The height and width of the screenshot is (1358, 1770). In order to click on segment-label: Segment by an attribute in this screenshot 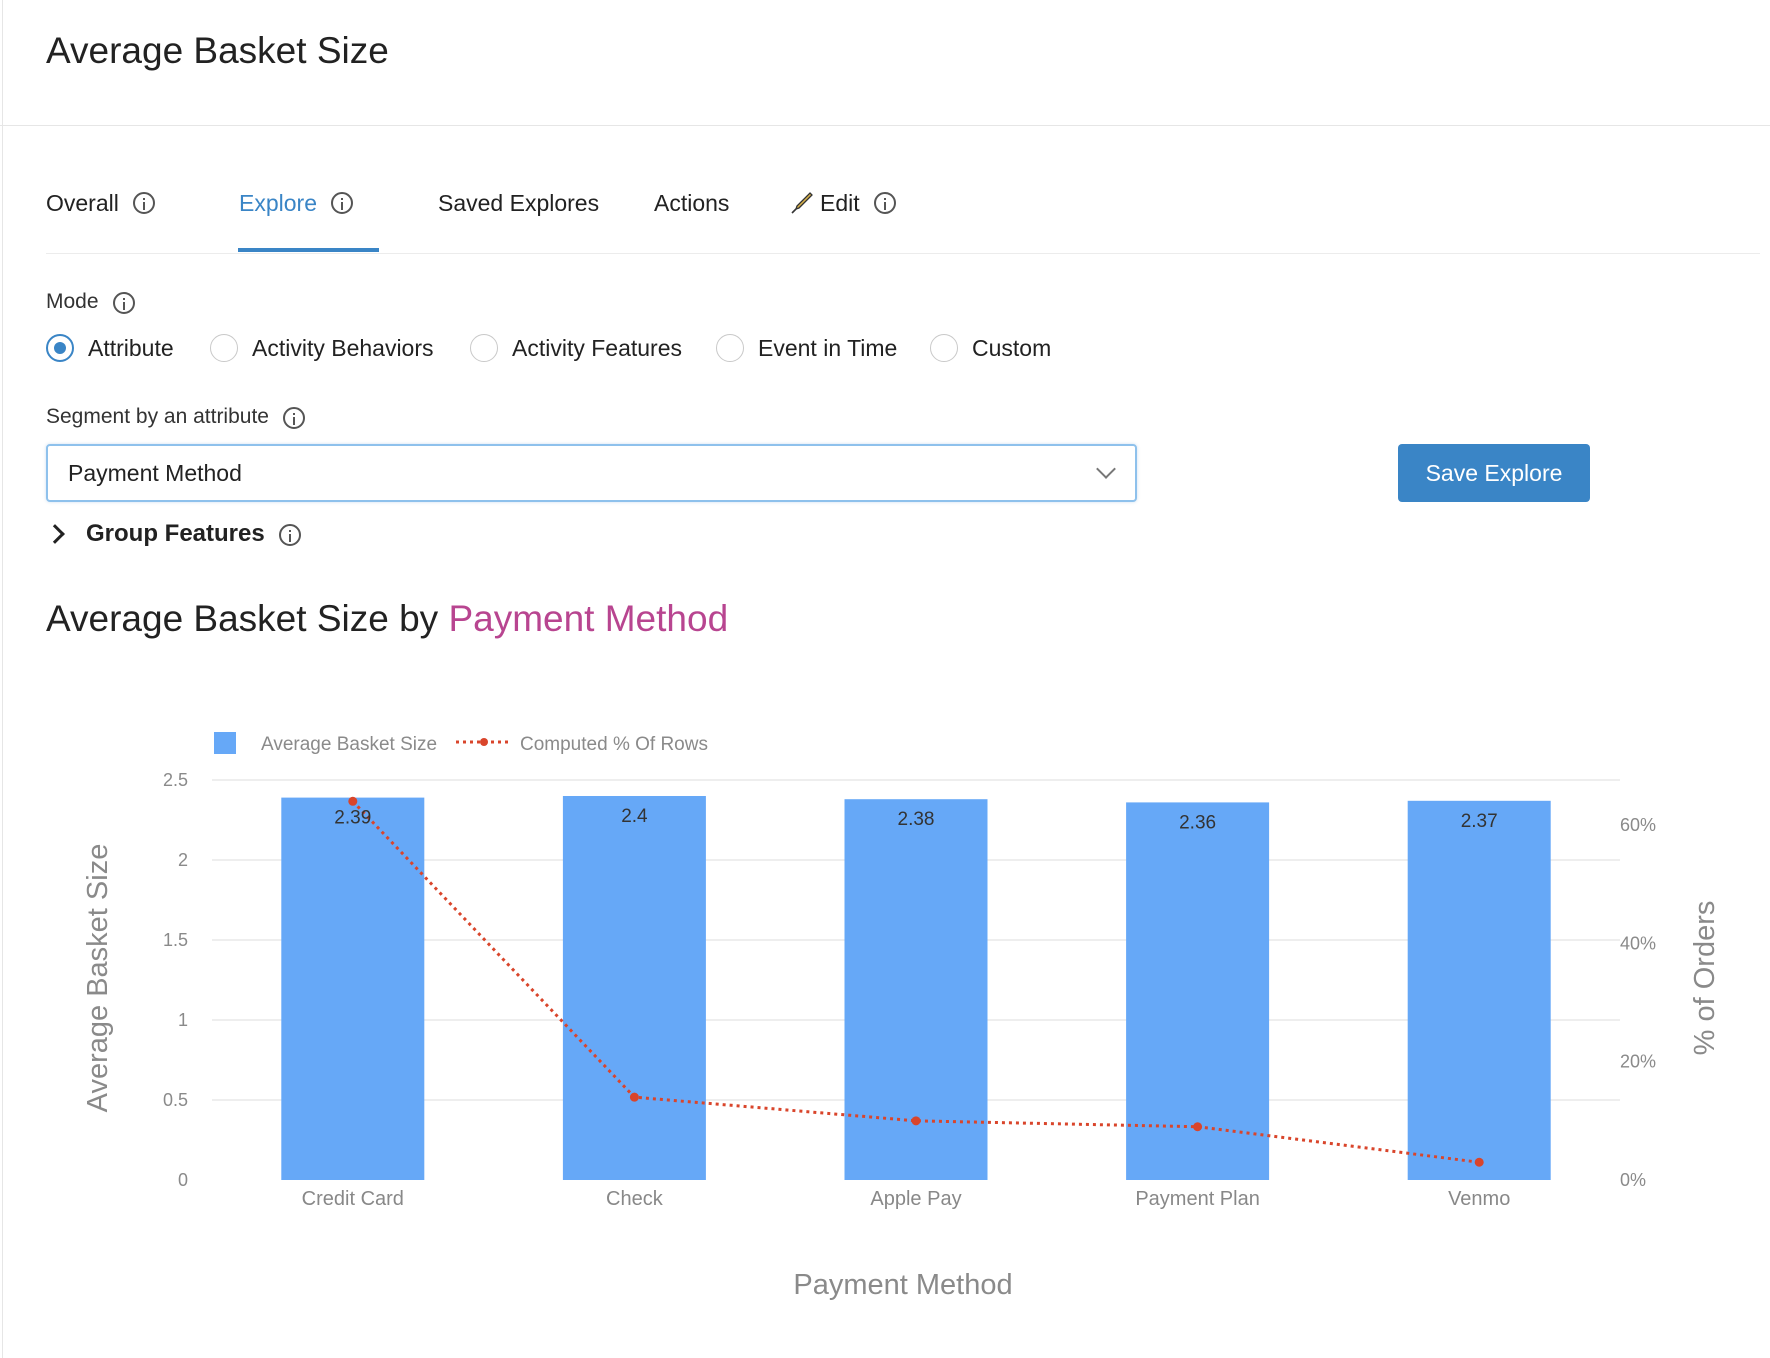, I will do `click(175, 417)`.